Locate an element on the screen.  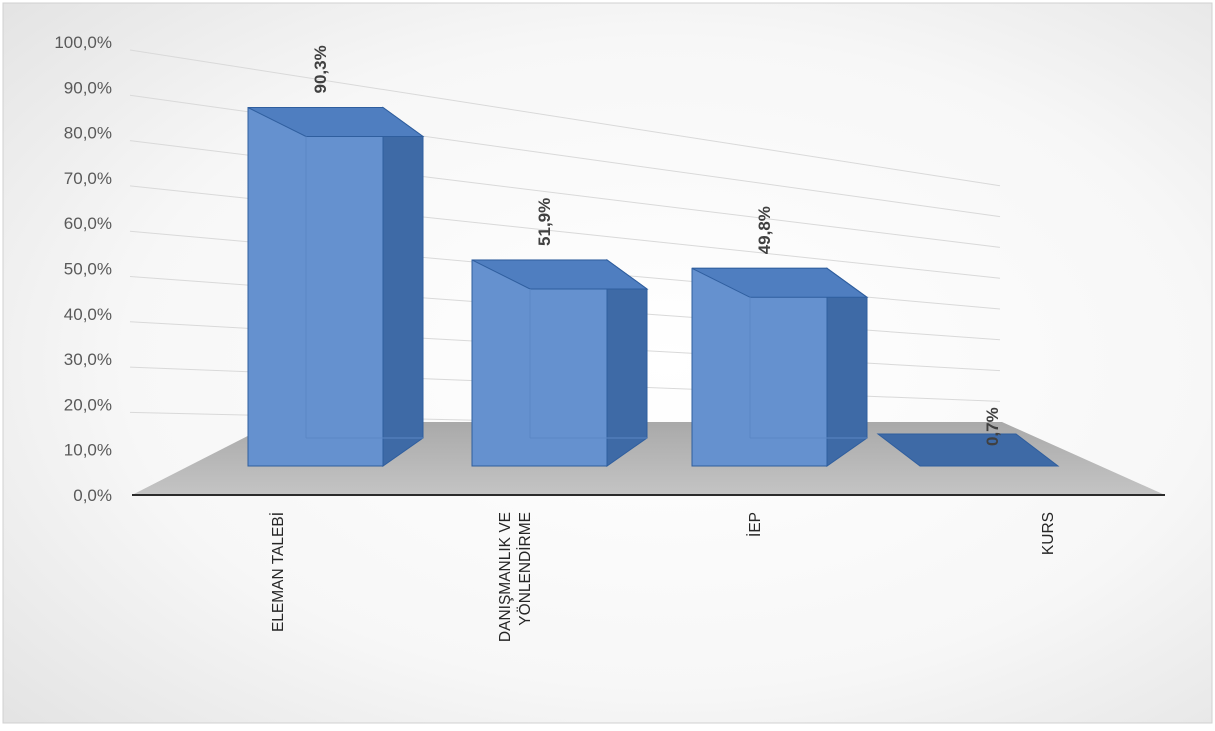
y-tick-label: 80,0% is located at coordinates (88, 133).